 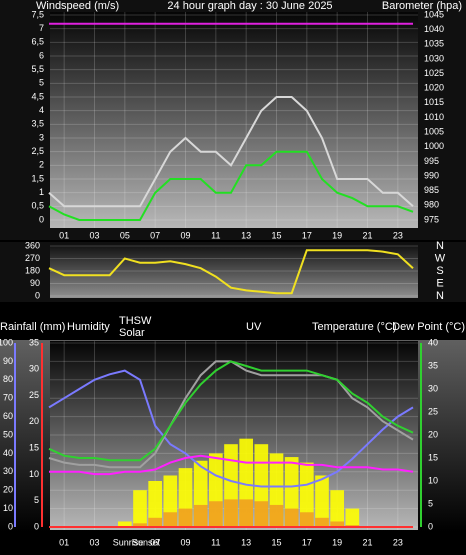 I want to click on y-tick-label: 80, so click(x=8, y=379).